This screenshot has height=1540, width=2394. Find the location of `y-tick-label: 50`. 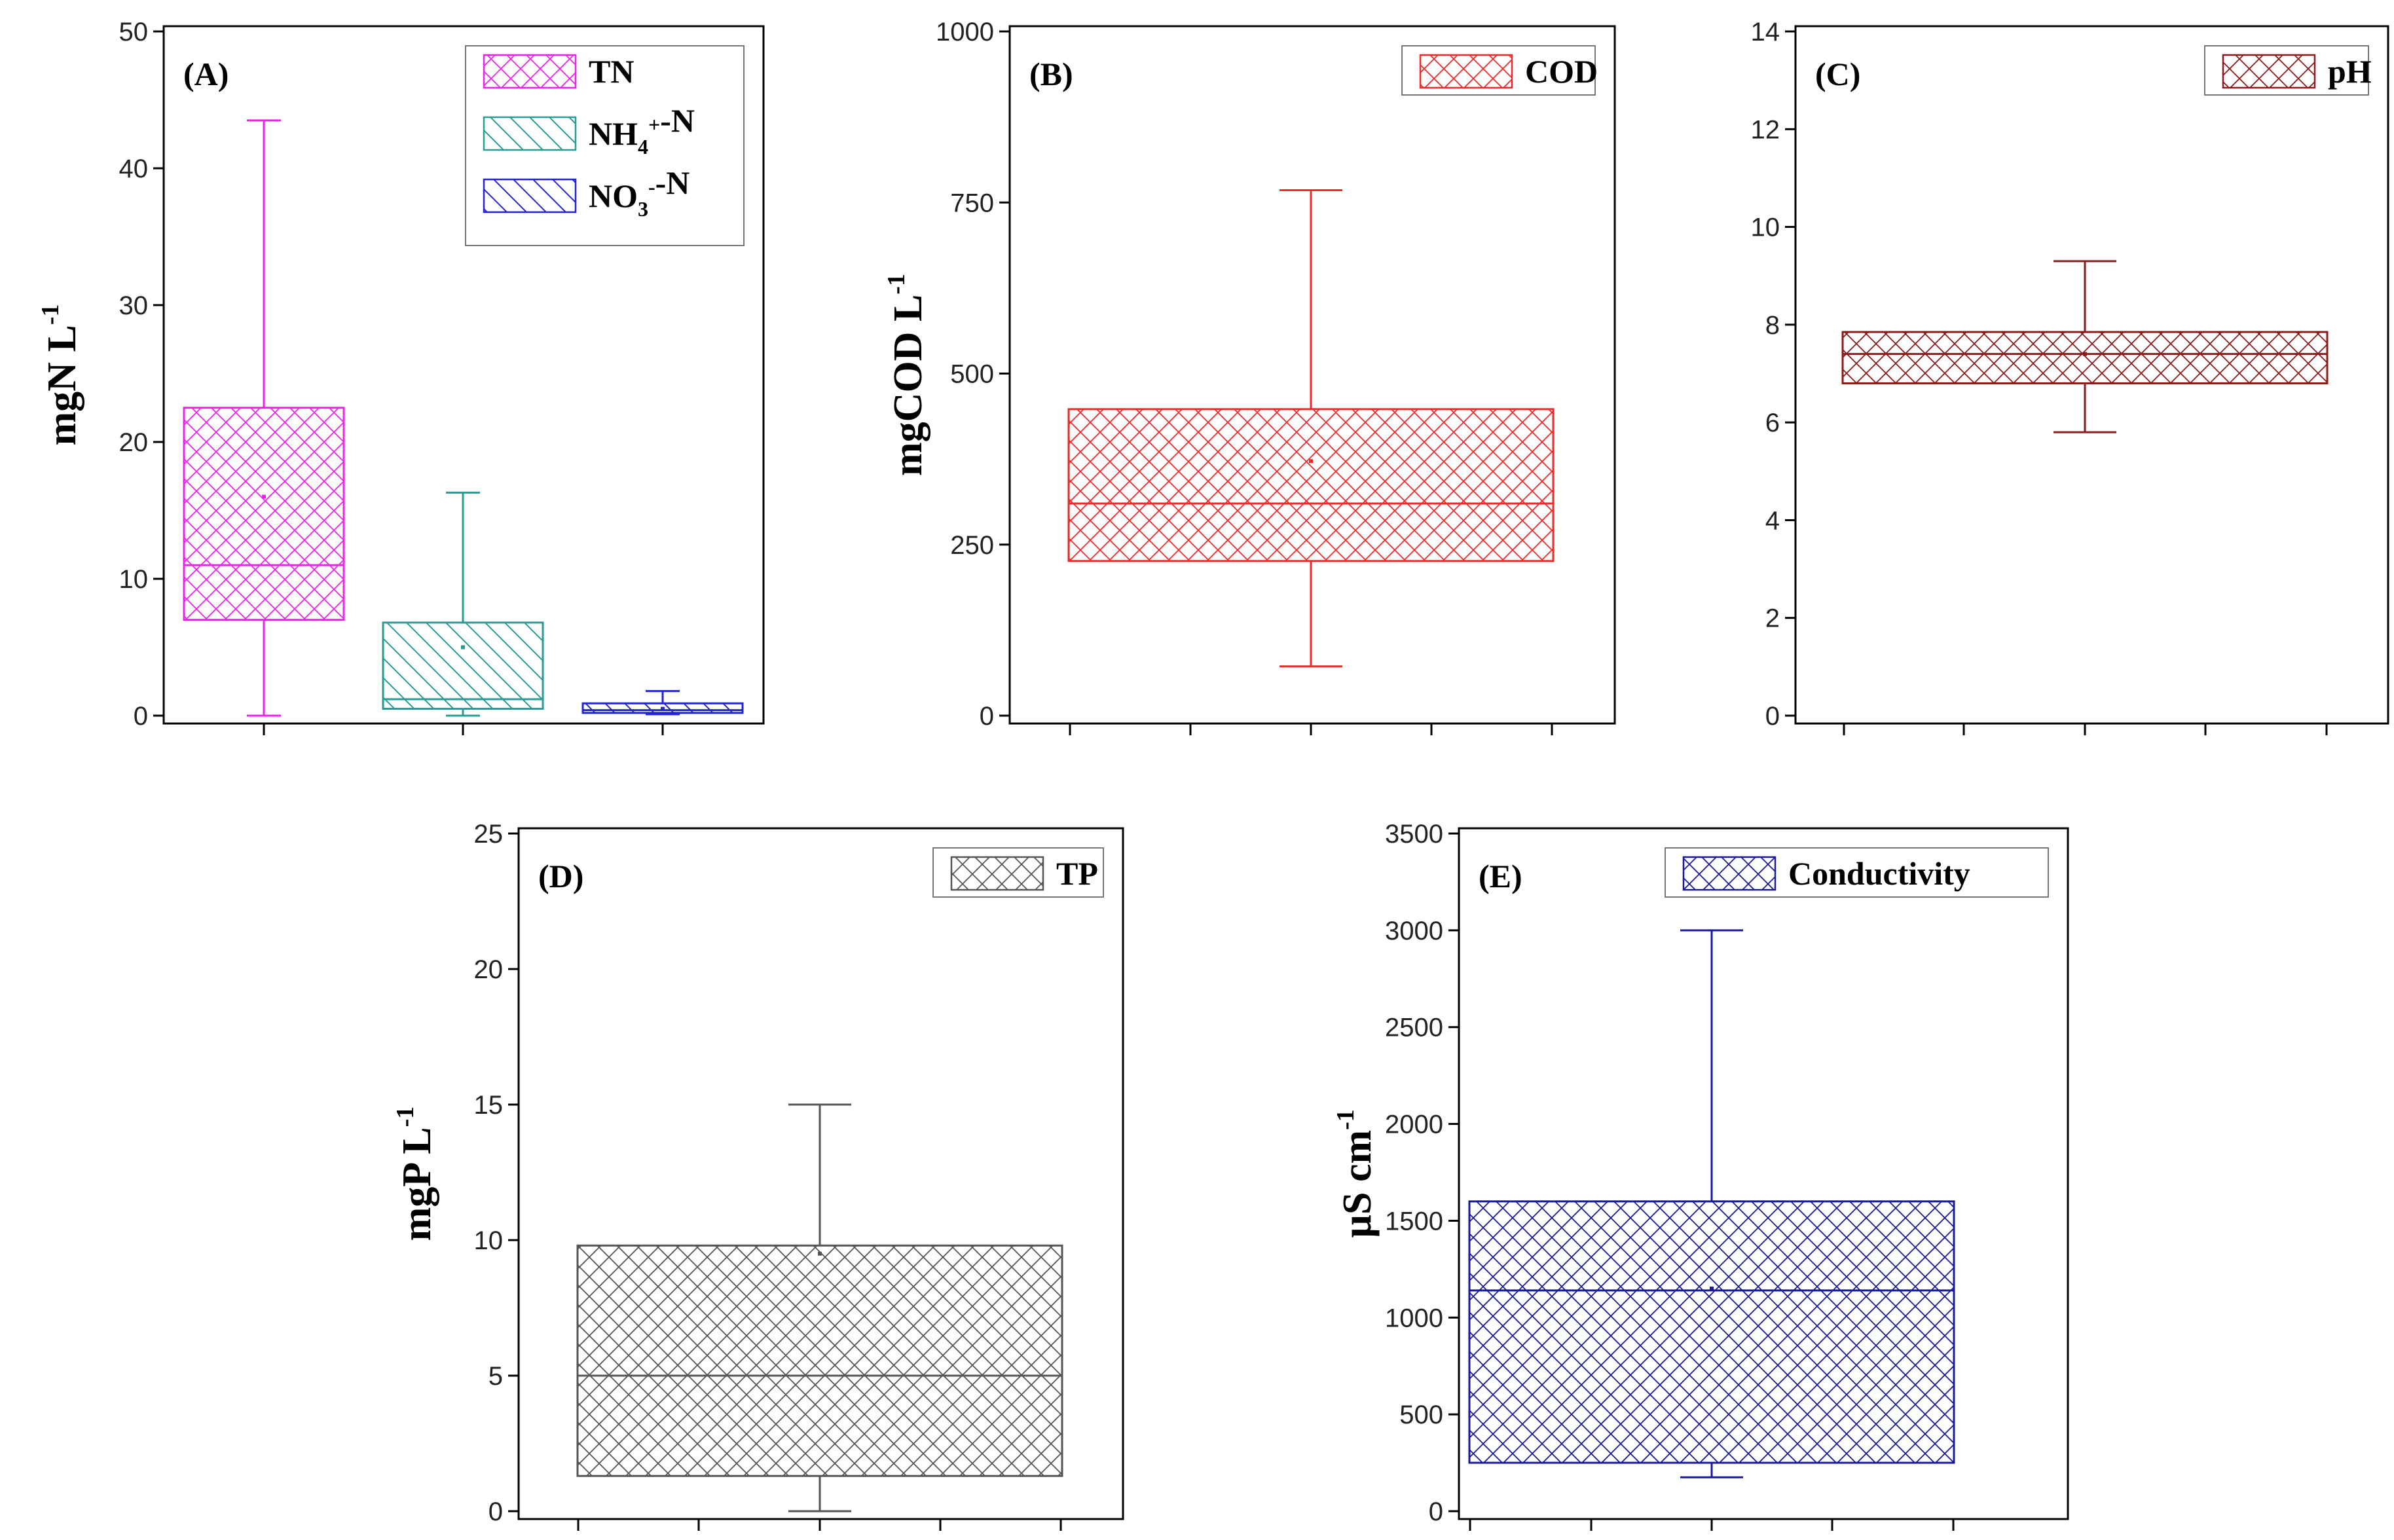

y-tick-label: 50 is located at coordinates (134, 32).